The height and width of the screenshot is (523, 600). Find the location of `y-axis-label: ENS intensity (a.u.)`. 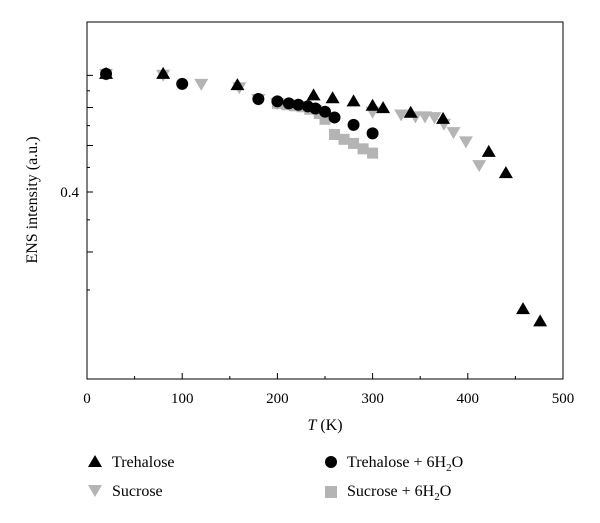

y-axis-label: ENS intensity (a.u.) is located at coordinates (32, 199).